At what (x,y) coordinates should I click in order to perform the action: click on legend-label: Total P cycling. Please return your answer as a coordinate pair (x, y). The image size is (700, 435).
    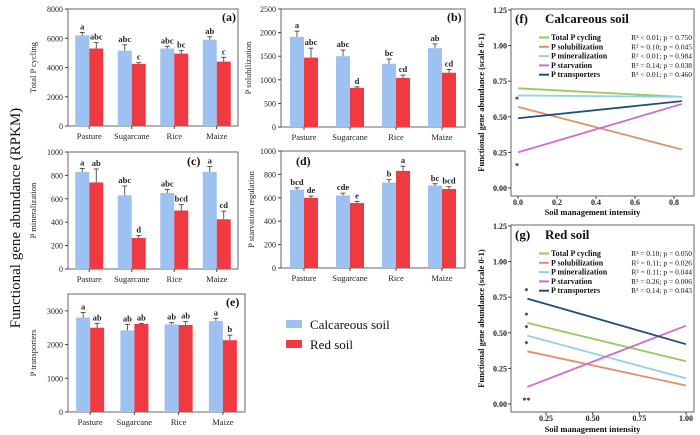
    Looking at the image, I should click on (576, 37).